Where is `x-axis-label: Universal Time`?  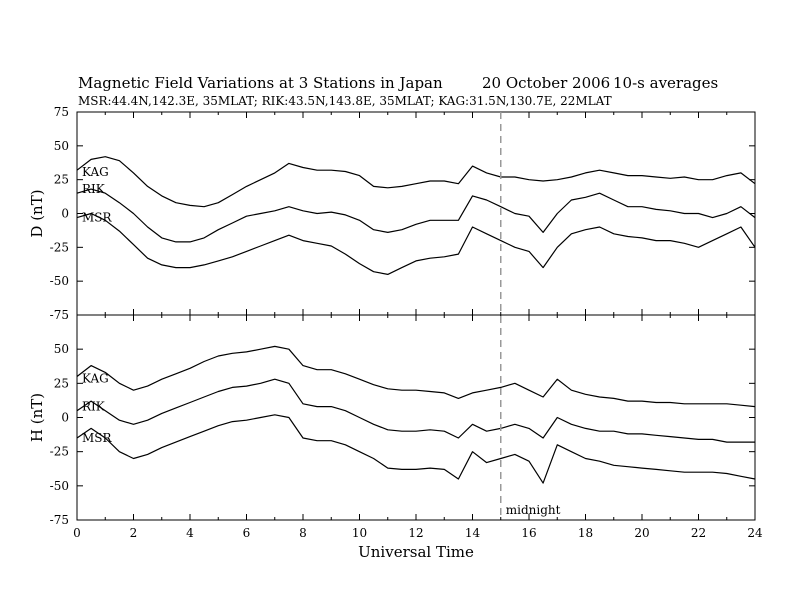
x-axis-label: Universal Time is located at coordinates (416, 552).